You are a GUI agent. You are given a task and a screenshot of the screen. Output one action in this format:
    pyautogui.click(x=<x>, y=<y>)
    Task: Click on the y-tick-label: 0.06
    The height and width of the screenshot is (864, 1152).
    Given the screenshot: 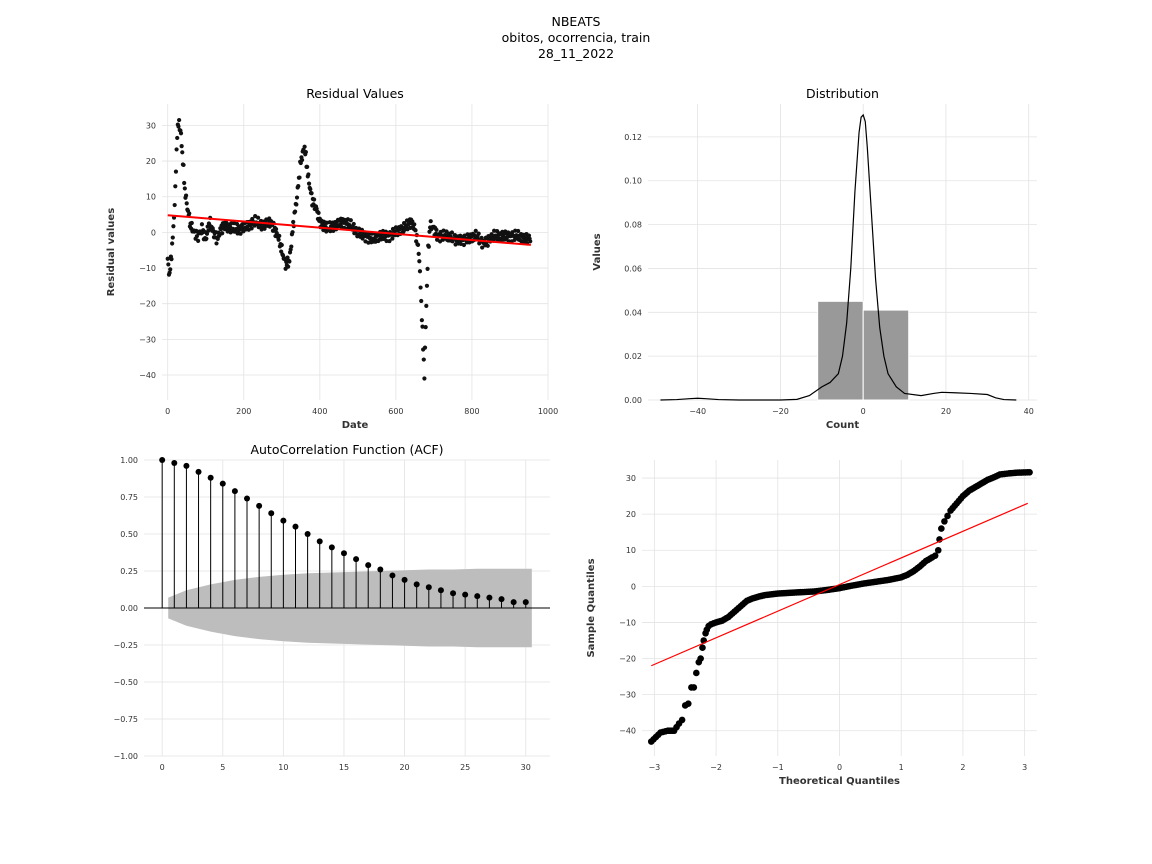 What is the action you would take?
    pyautogui.click(x=633, y=268)
    